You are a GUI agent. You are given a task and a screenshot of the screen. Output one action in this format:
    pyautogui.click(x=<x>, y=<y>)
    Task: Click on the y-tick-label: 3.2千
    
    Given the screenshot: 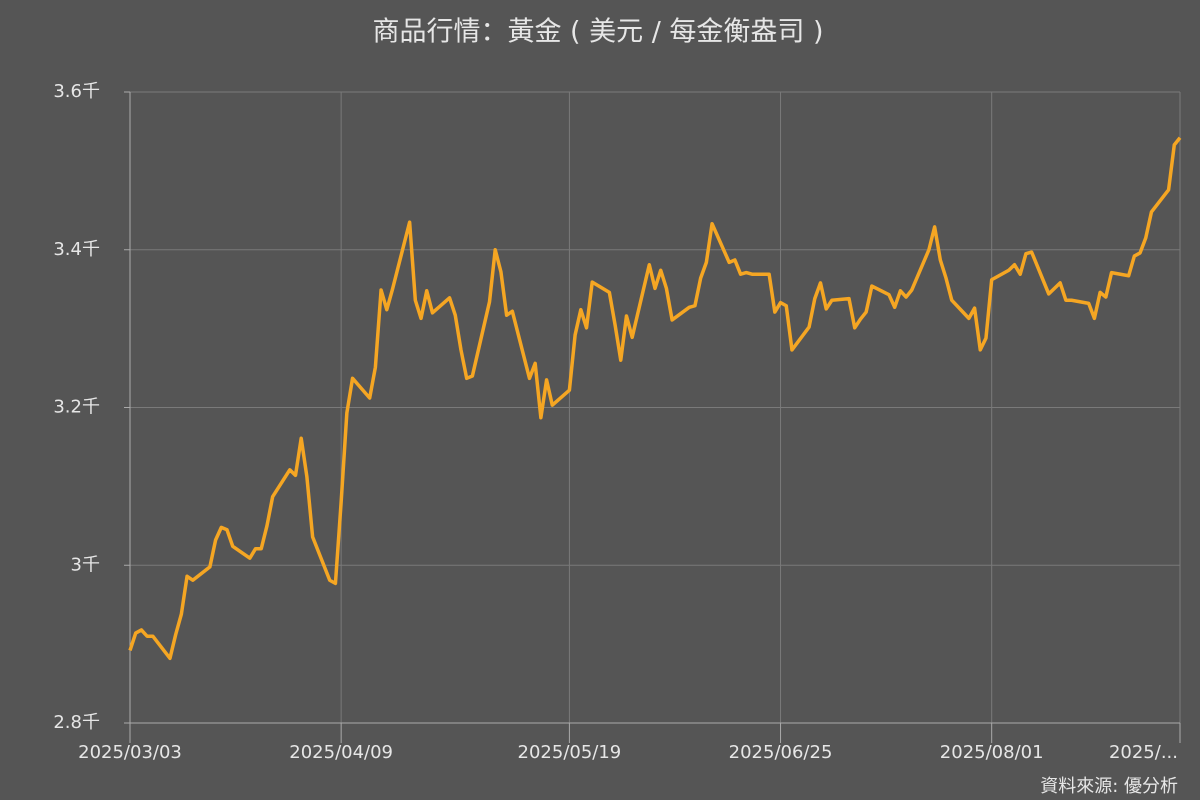 What is the action you would take?
    pyautogui.click(x=76, y=407)
    